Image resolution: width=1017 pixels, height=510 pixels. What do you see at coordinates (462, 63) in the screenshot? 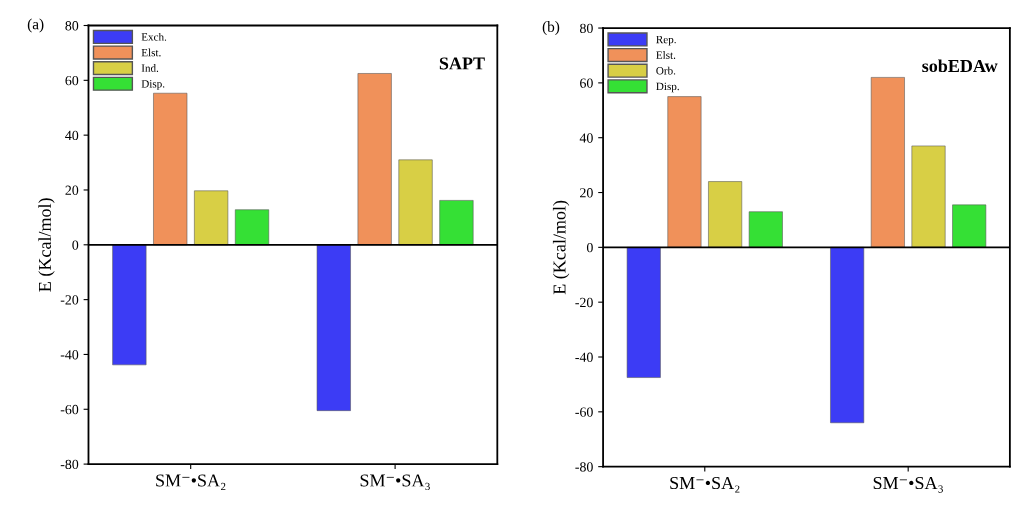
I see `annotation: SAPT` at bounding box center [462, 63].